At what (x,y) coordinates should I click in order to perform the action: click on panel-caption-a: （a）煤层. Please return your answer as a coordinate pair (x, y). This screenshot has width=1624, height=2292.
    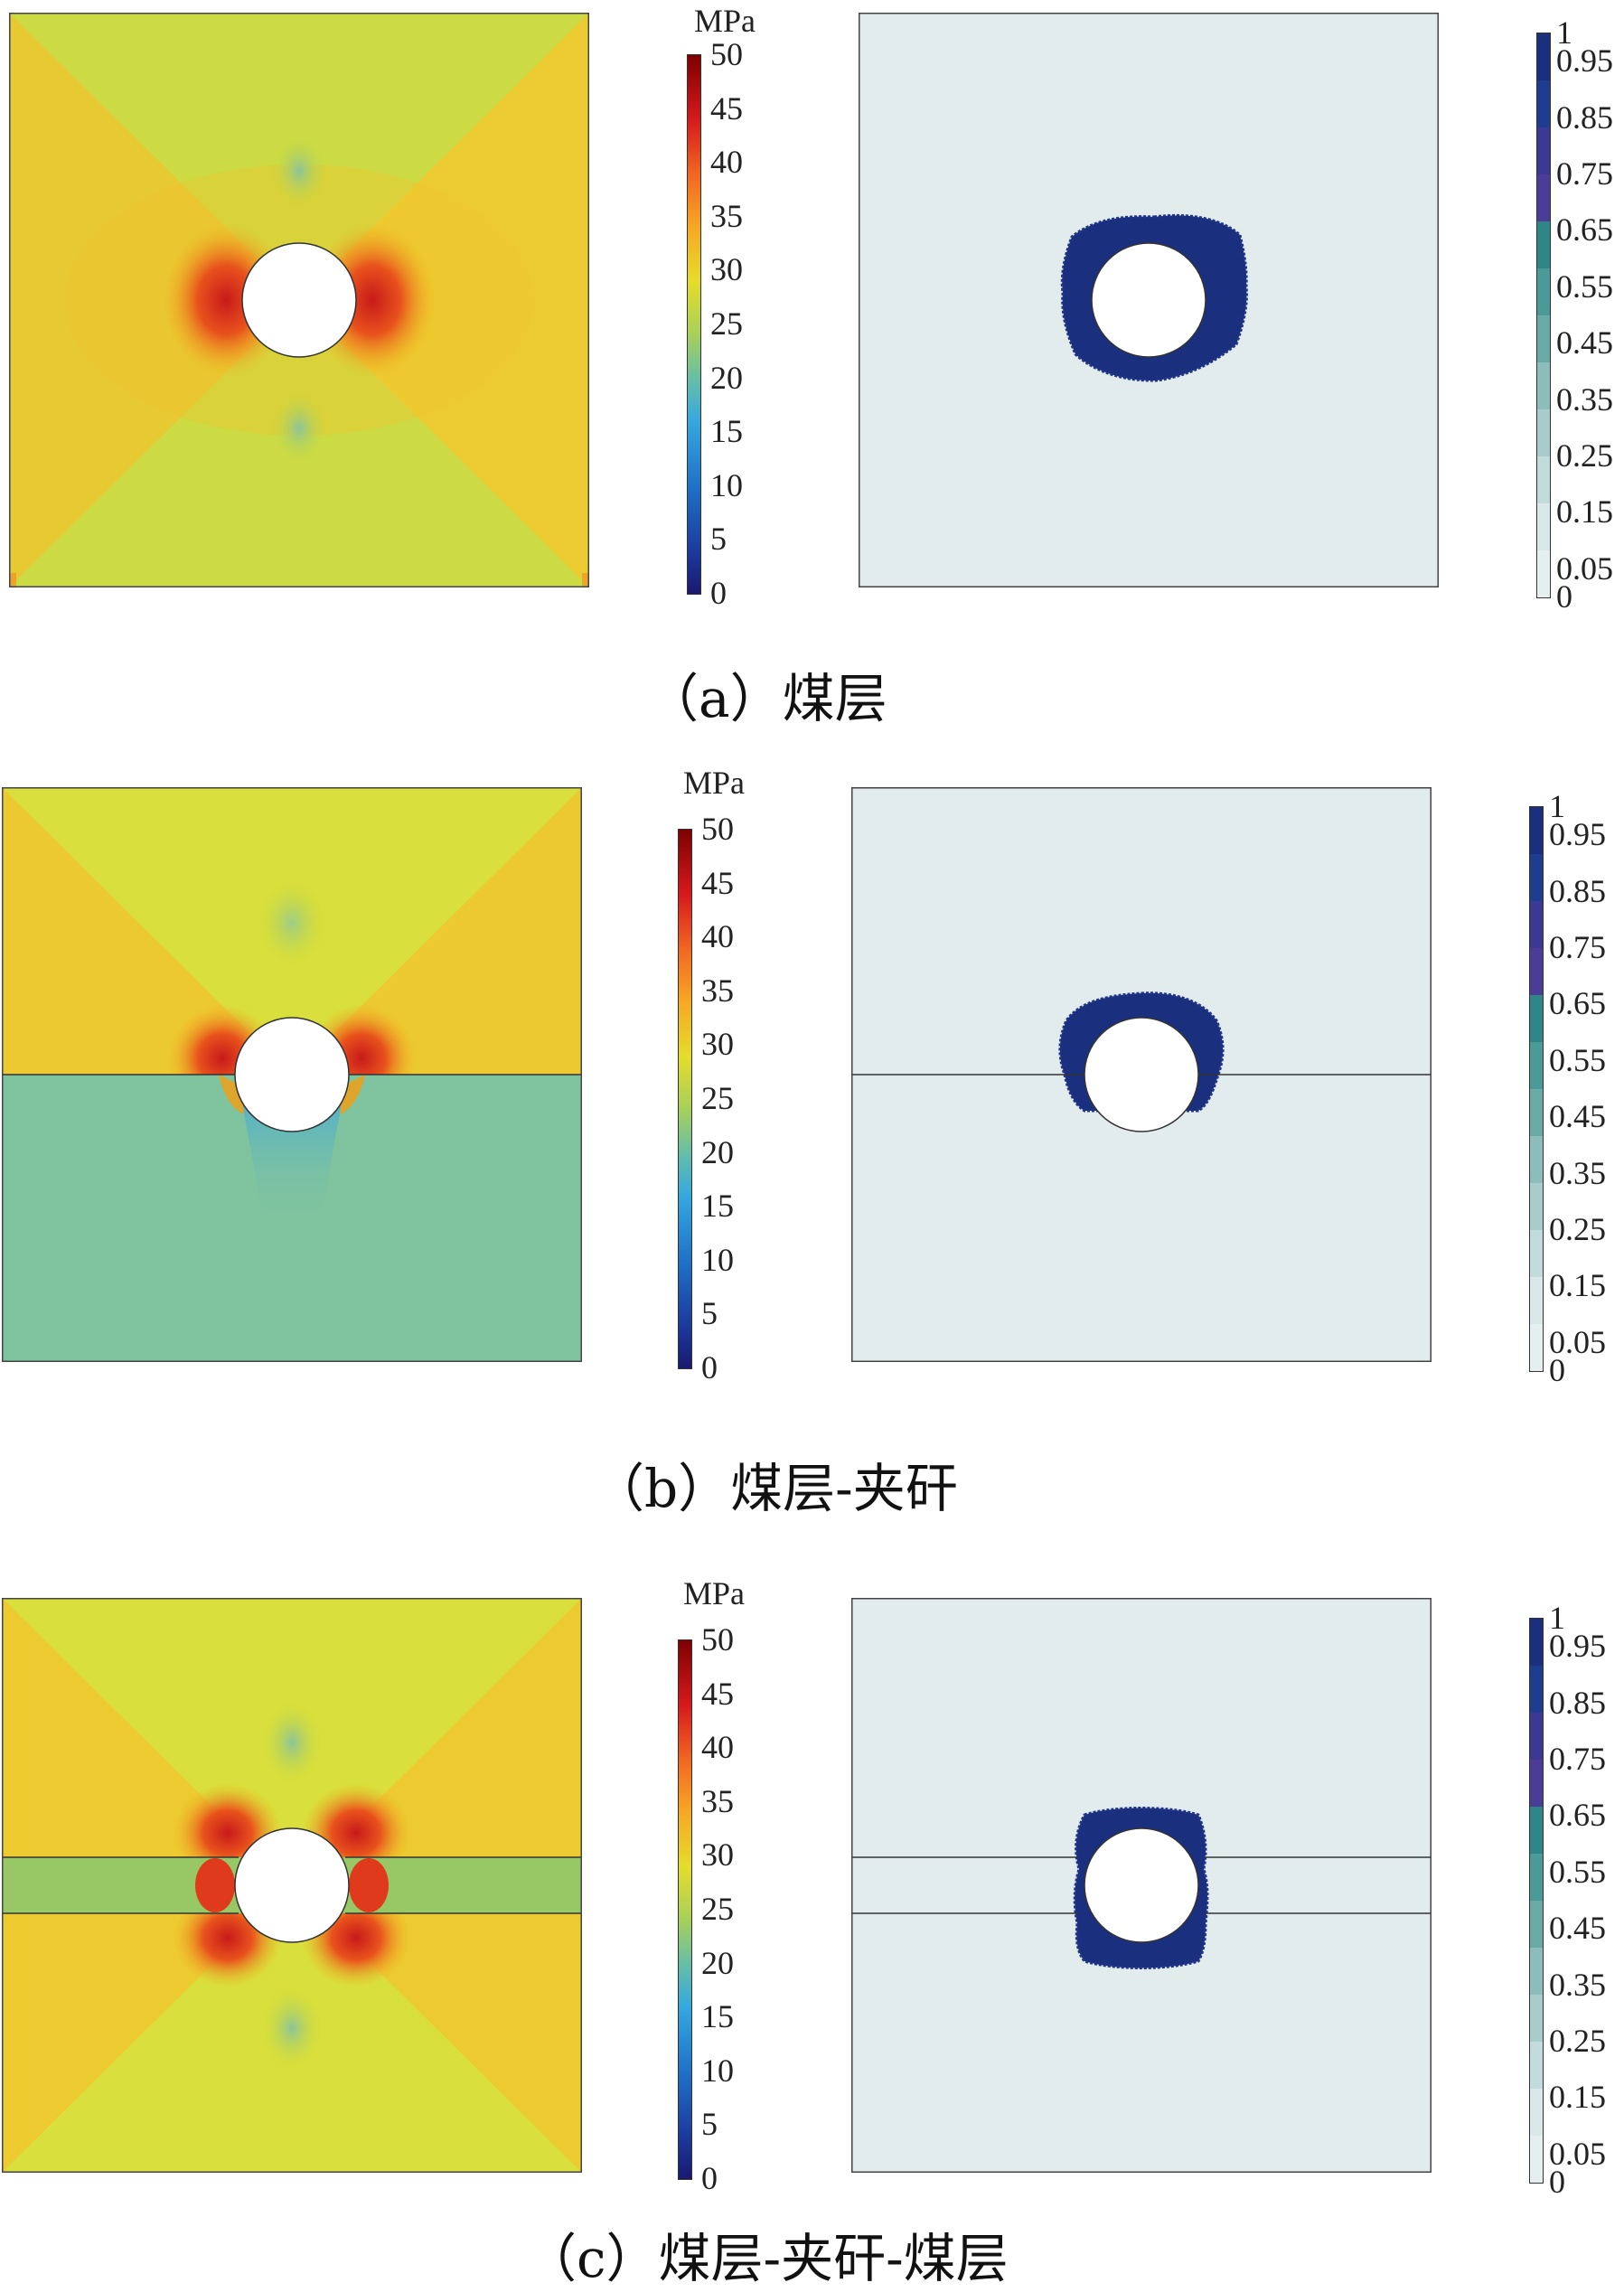
    Looking at the image, I should click on (766, 699).